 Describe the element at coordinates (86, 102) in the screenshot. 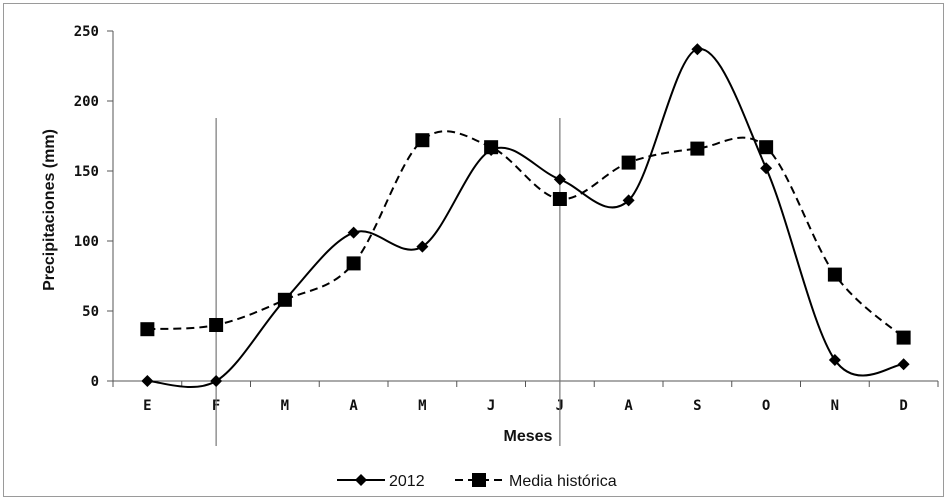

I see `y-tick-label: 200` at that location.